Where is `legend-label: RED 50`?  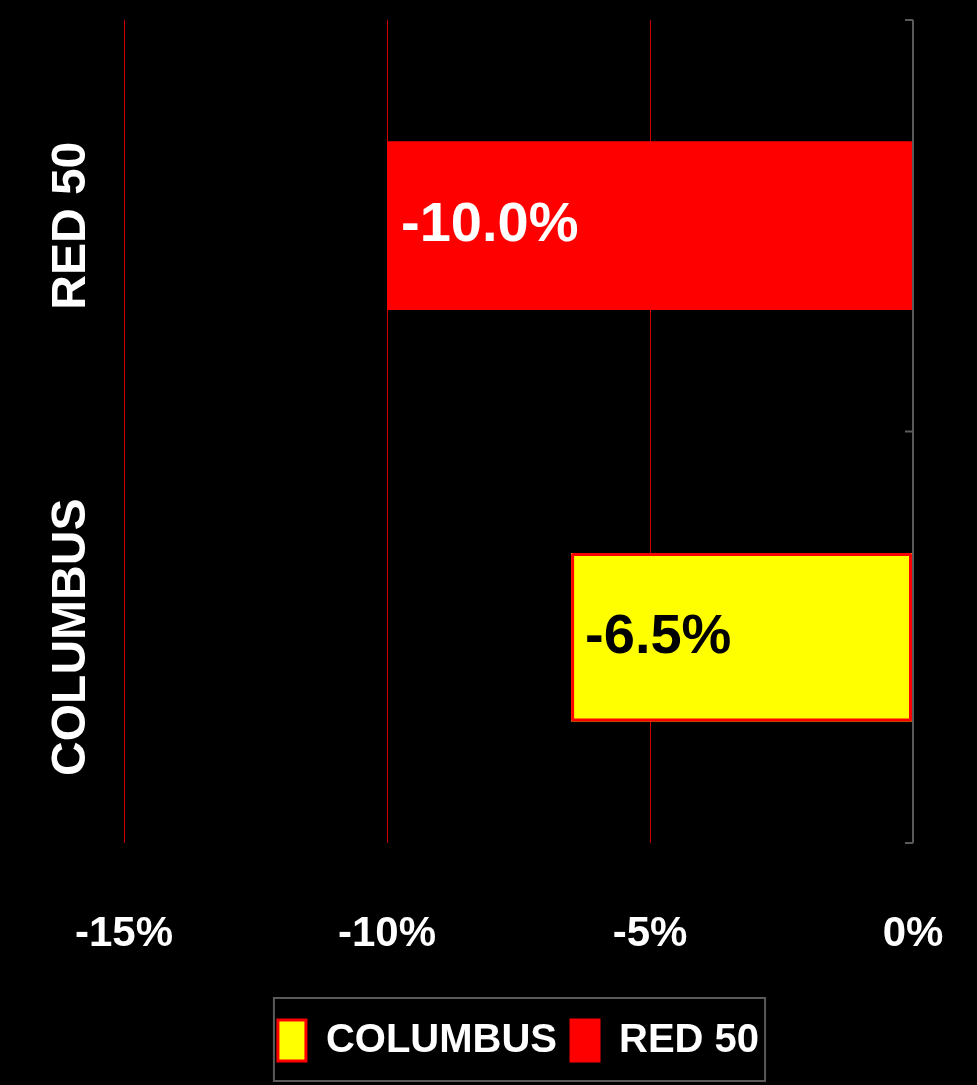
legend-label: RED 50 is located at coordinates (689, 1037).